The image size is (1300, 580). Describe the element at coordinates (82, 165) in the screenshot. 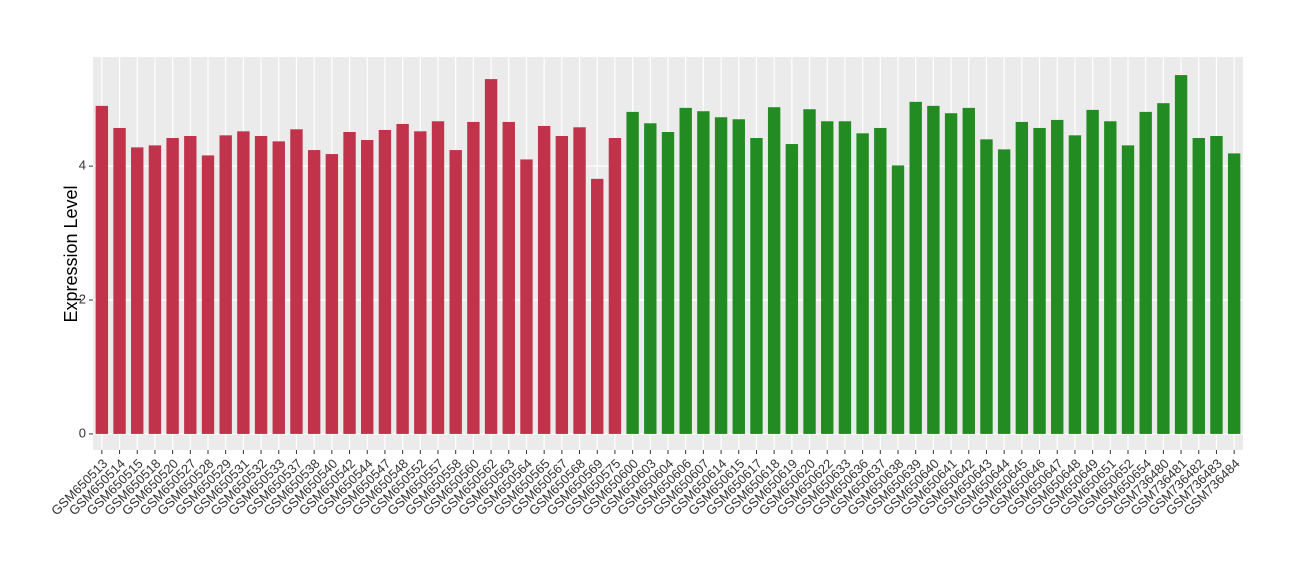

I see `y-tick-label: 4` at that location.